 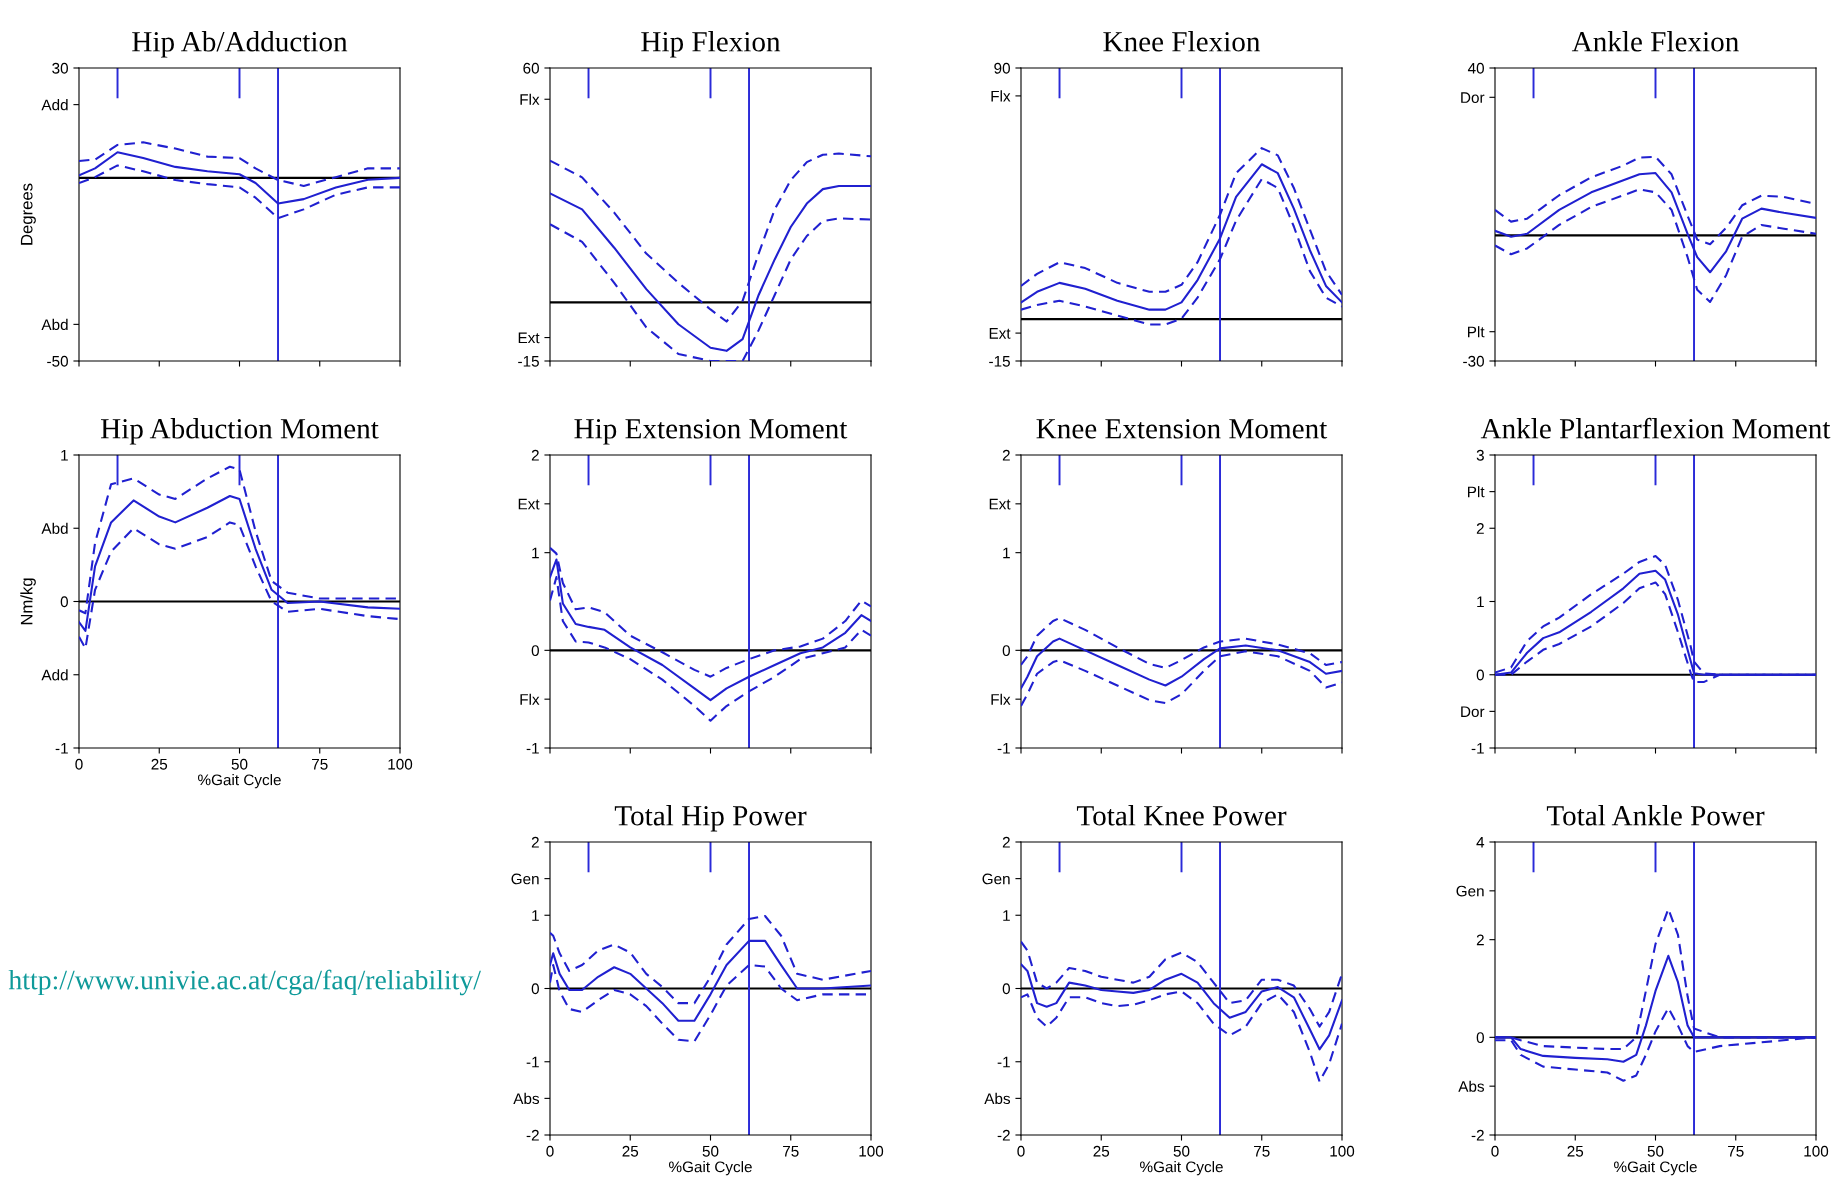 I want to click on chart-title: Ankle Plantarflexion Moment, so click(x=1655, y=428).